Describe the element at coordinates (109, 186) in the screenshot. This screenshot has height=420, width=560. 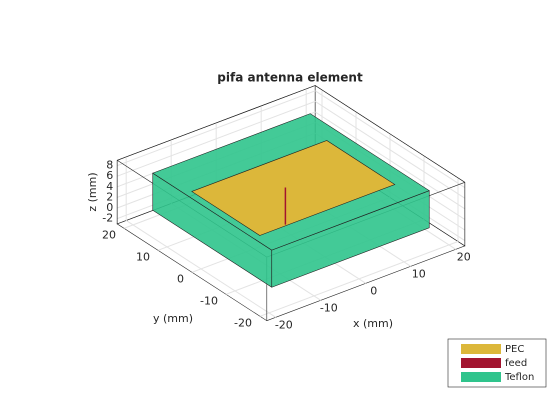
I see `z-tick-label: 4` at that location.